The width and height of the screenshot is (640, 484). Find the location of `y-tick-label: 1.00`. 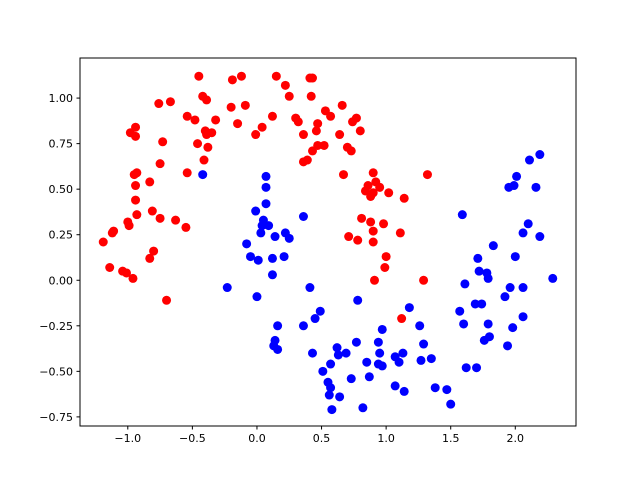

y-tick-label: 1.00 is located at coordinates (61, 98).